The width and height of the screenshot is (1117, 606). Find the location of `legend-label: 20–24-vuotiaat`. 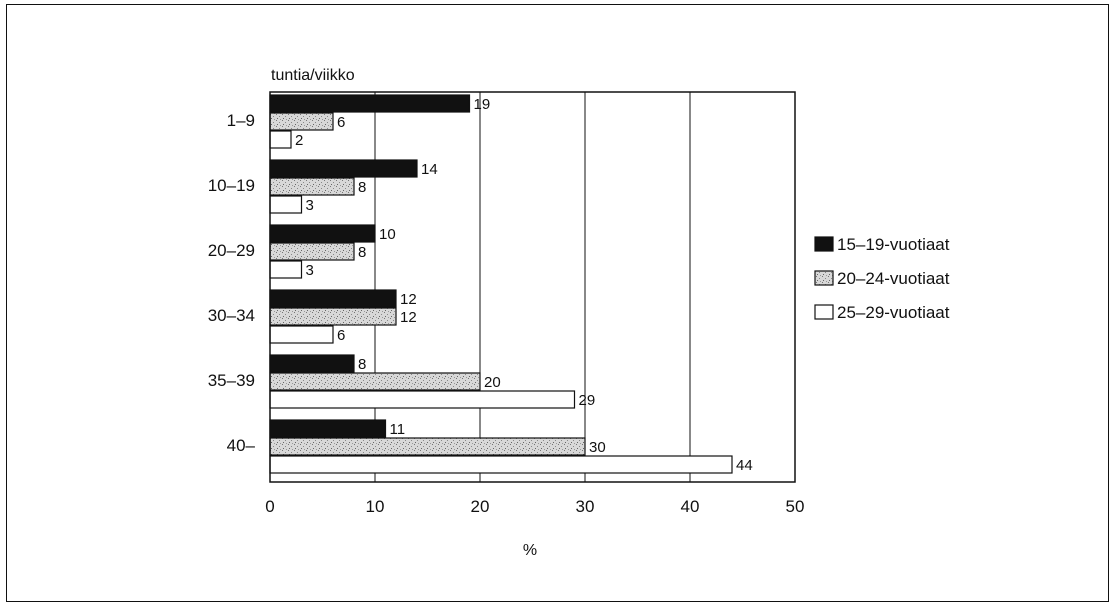

legend-label: 20–24-vuotiaat is located at coordinates (893, 278).